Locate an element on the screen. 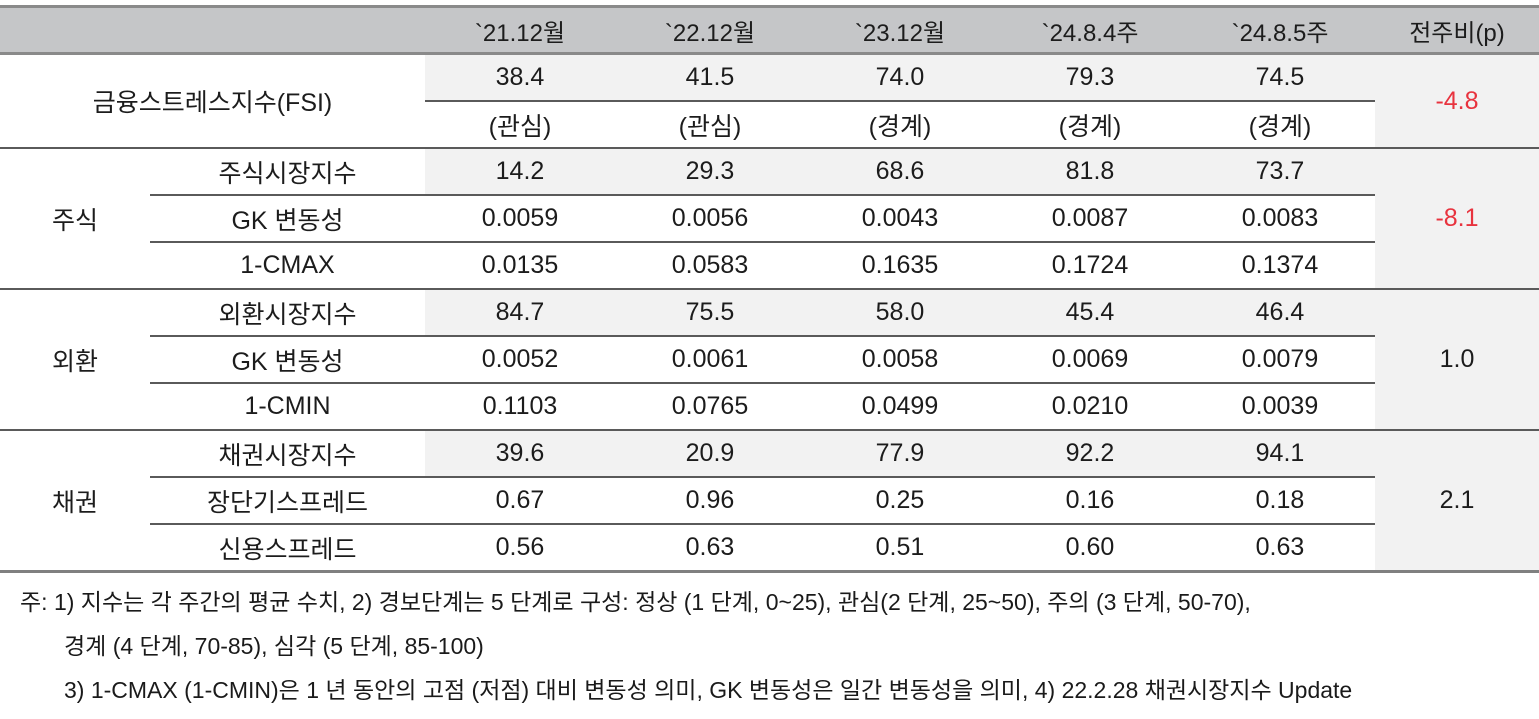 This screenshot has height=719, width=1539. group-label-stocks: 주식 is located at coordinates (75, 218).